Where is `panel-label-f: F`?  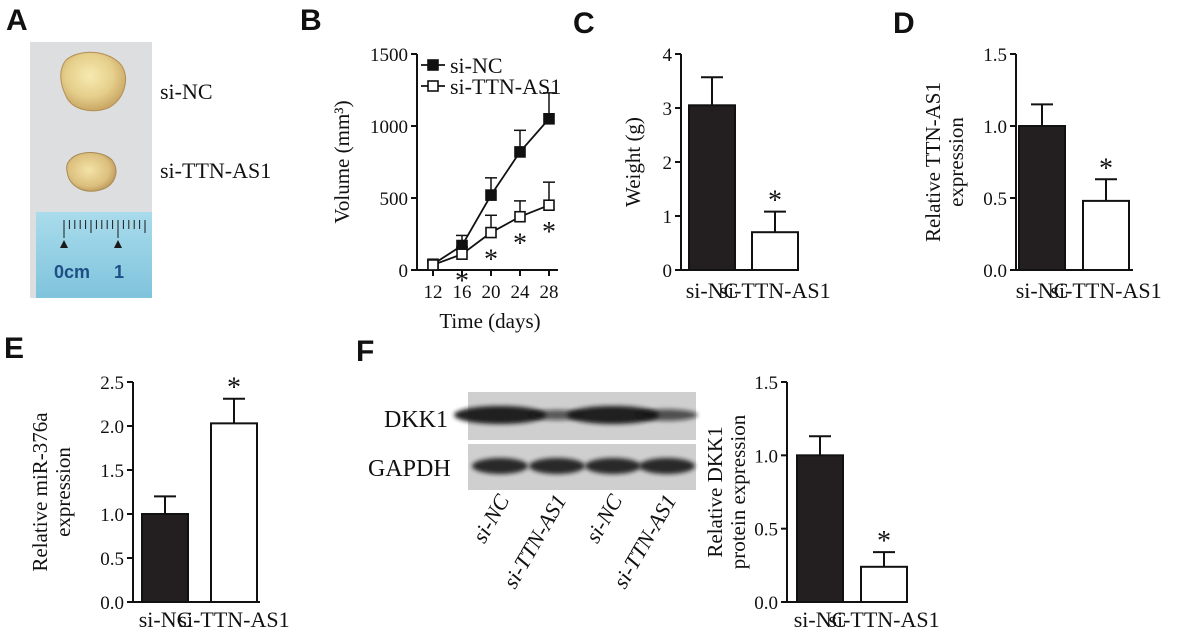
panel-label-f: F is located at coordinates (365, 351).